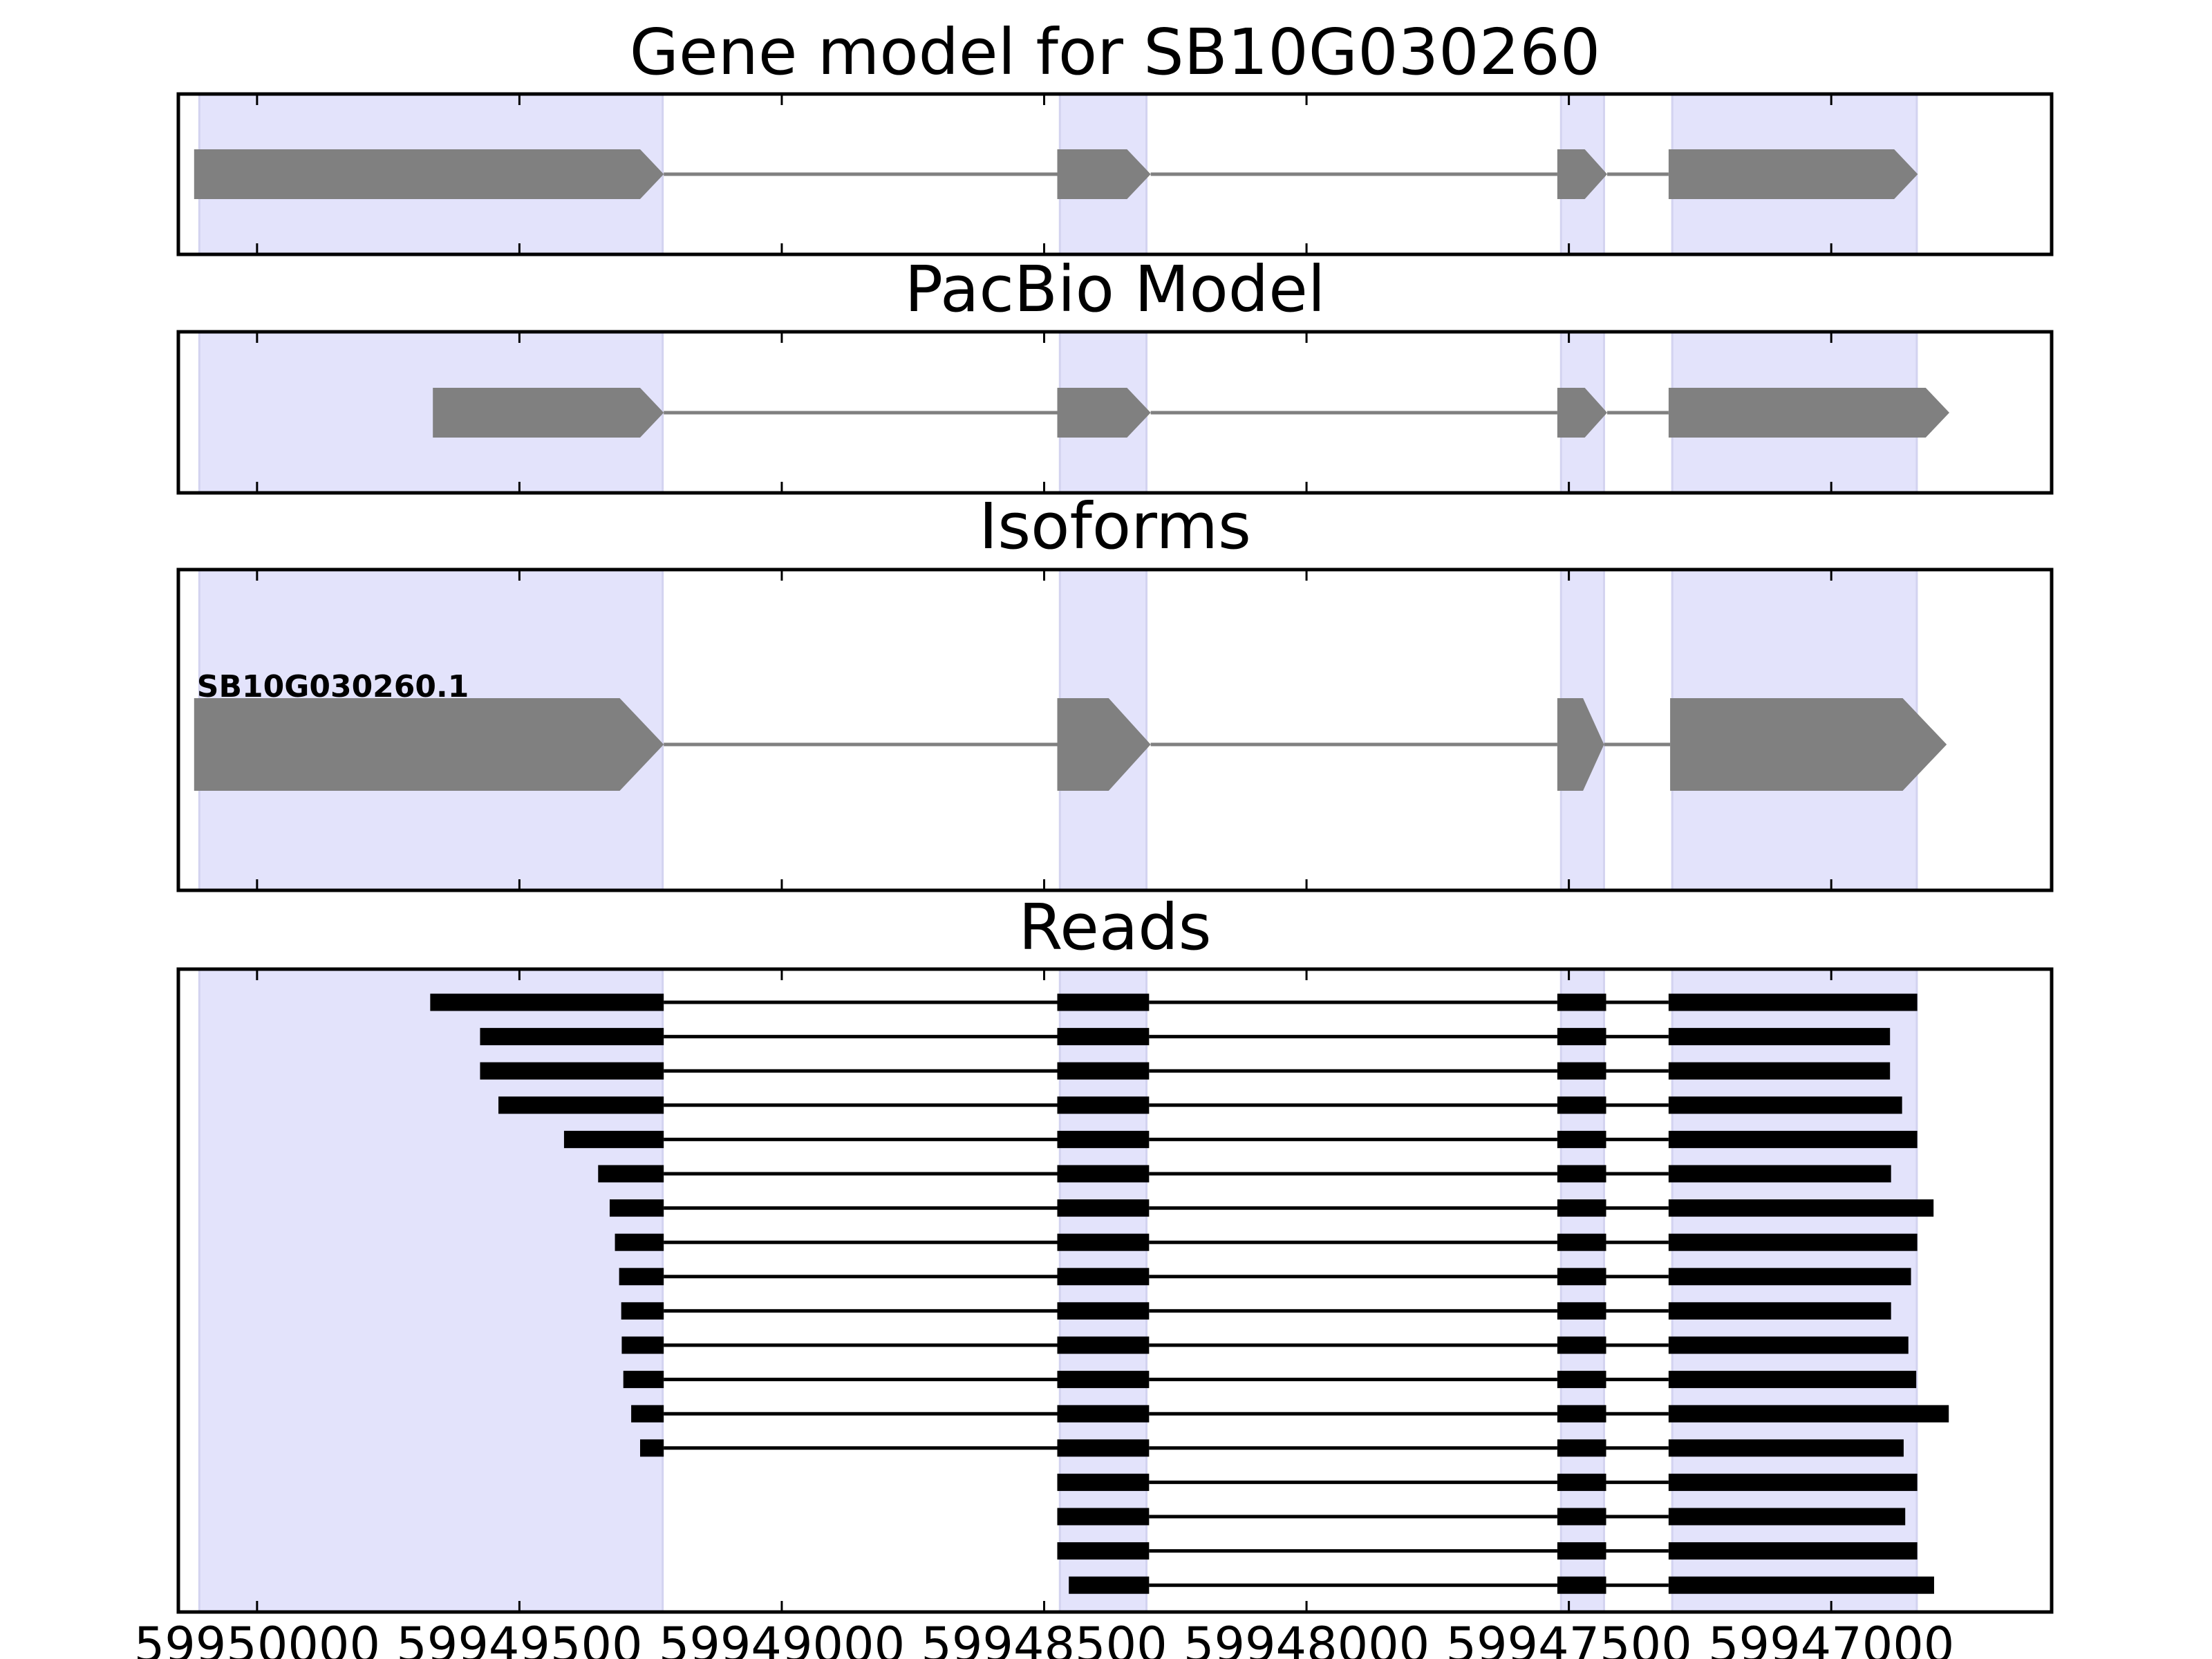  I want to click on panel-title: Reads, so click(1114, 927).